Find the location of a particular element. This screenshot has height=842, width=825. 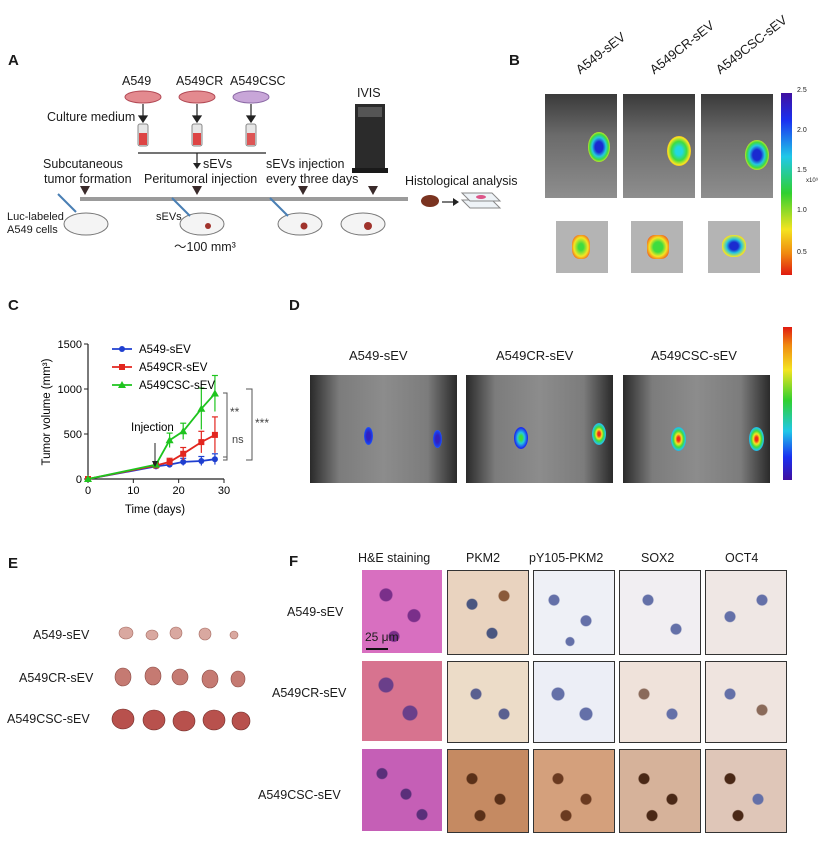

y-tick-label: 1500 is located at coordinates (70, 345).